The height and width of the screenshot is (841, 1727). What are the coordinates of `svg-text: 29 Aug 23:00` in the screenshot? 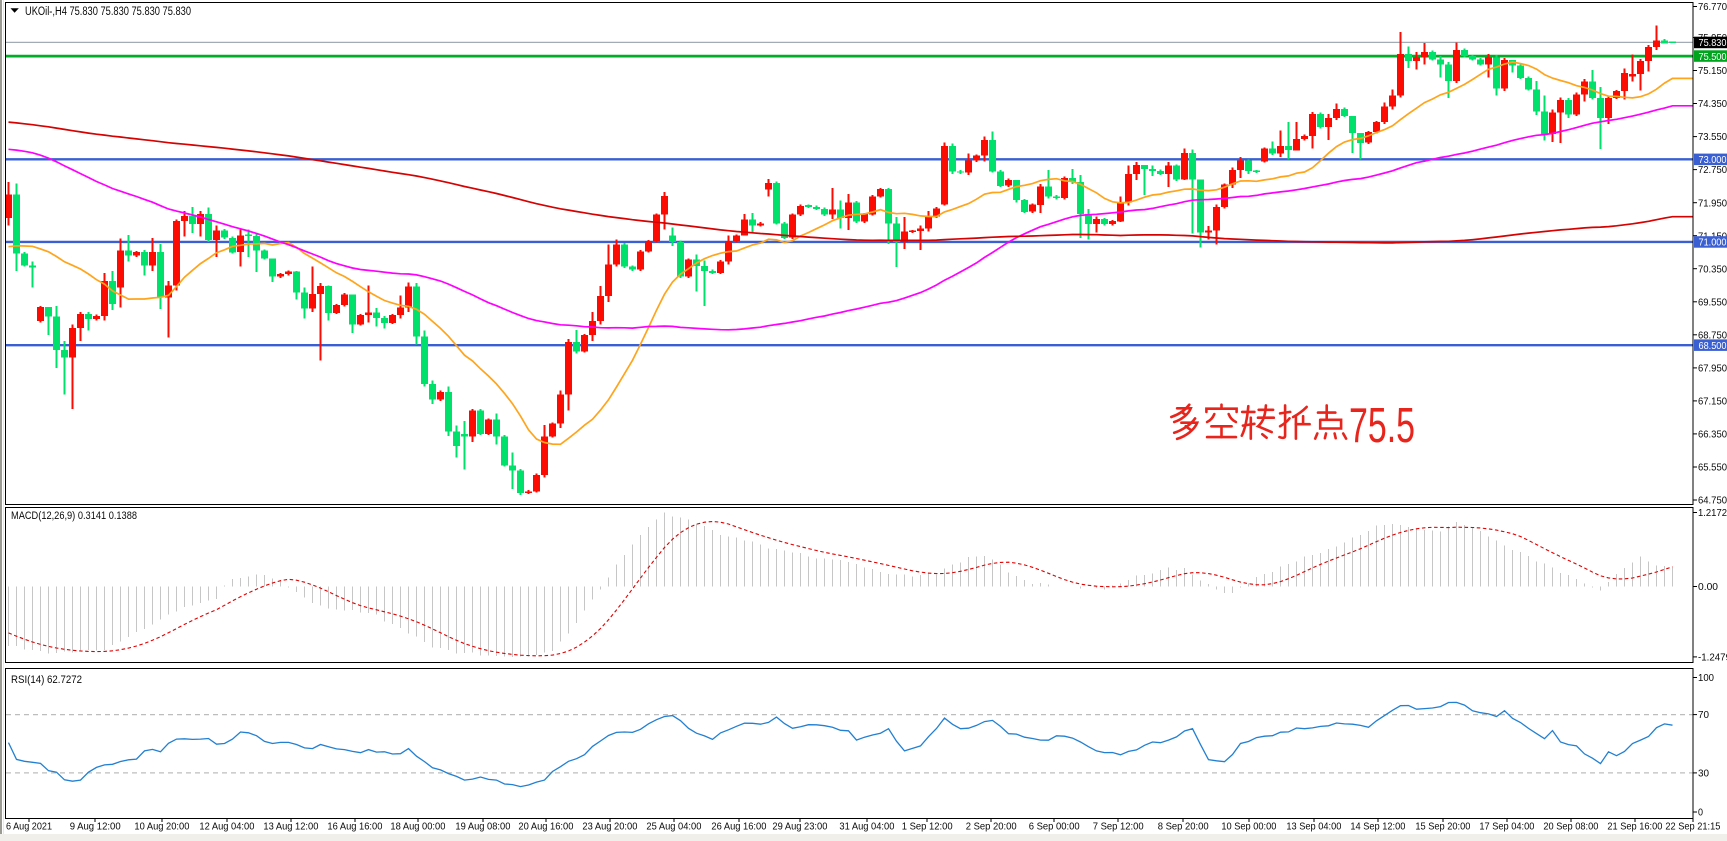 It's located at (799, 827).